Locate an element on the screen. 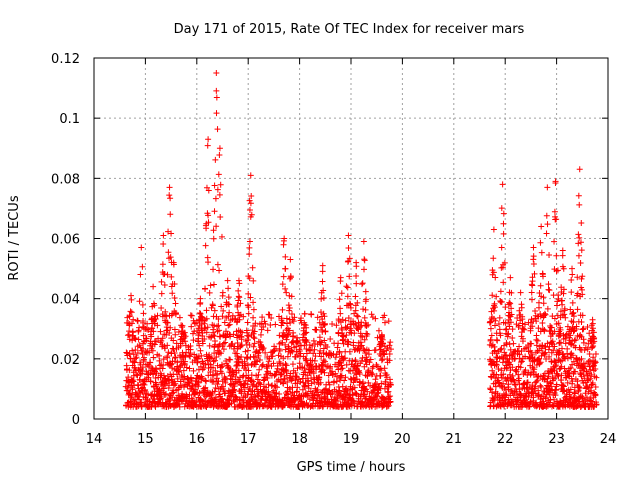 This screenshot has height=480, width=640. x-tick-label: 22 is located at coordinates (505, 439).